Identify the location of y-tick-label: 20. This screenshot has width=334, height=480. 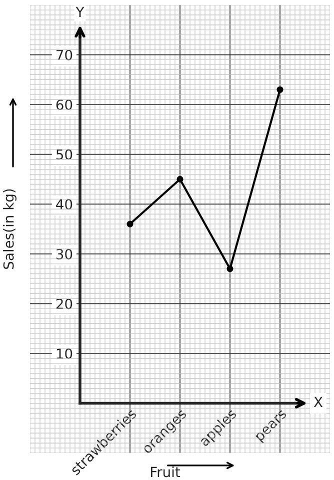
(64, 304).